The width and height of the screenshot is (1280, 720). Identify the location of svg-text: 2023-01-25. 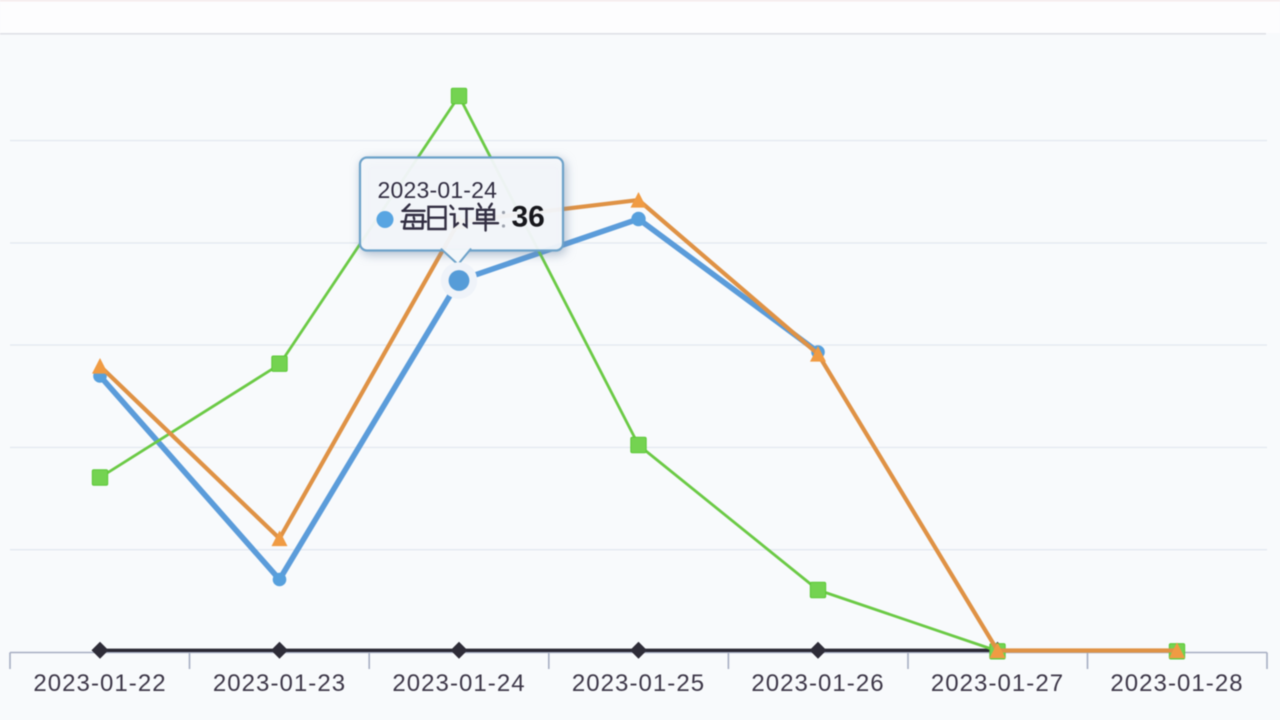
(638, 683).